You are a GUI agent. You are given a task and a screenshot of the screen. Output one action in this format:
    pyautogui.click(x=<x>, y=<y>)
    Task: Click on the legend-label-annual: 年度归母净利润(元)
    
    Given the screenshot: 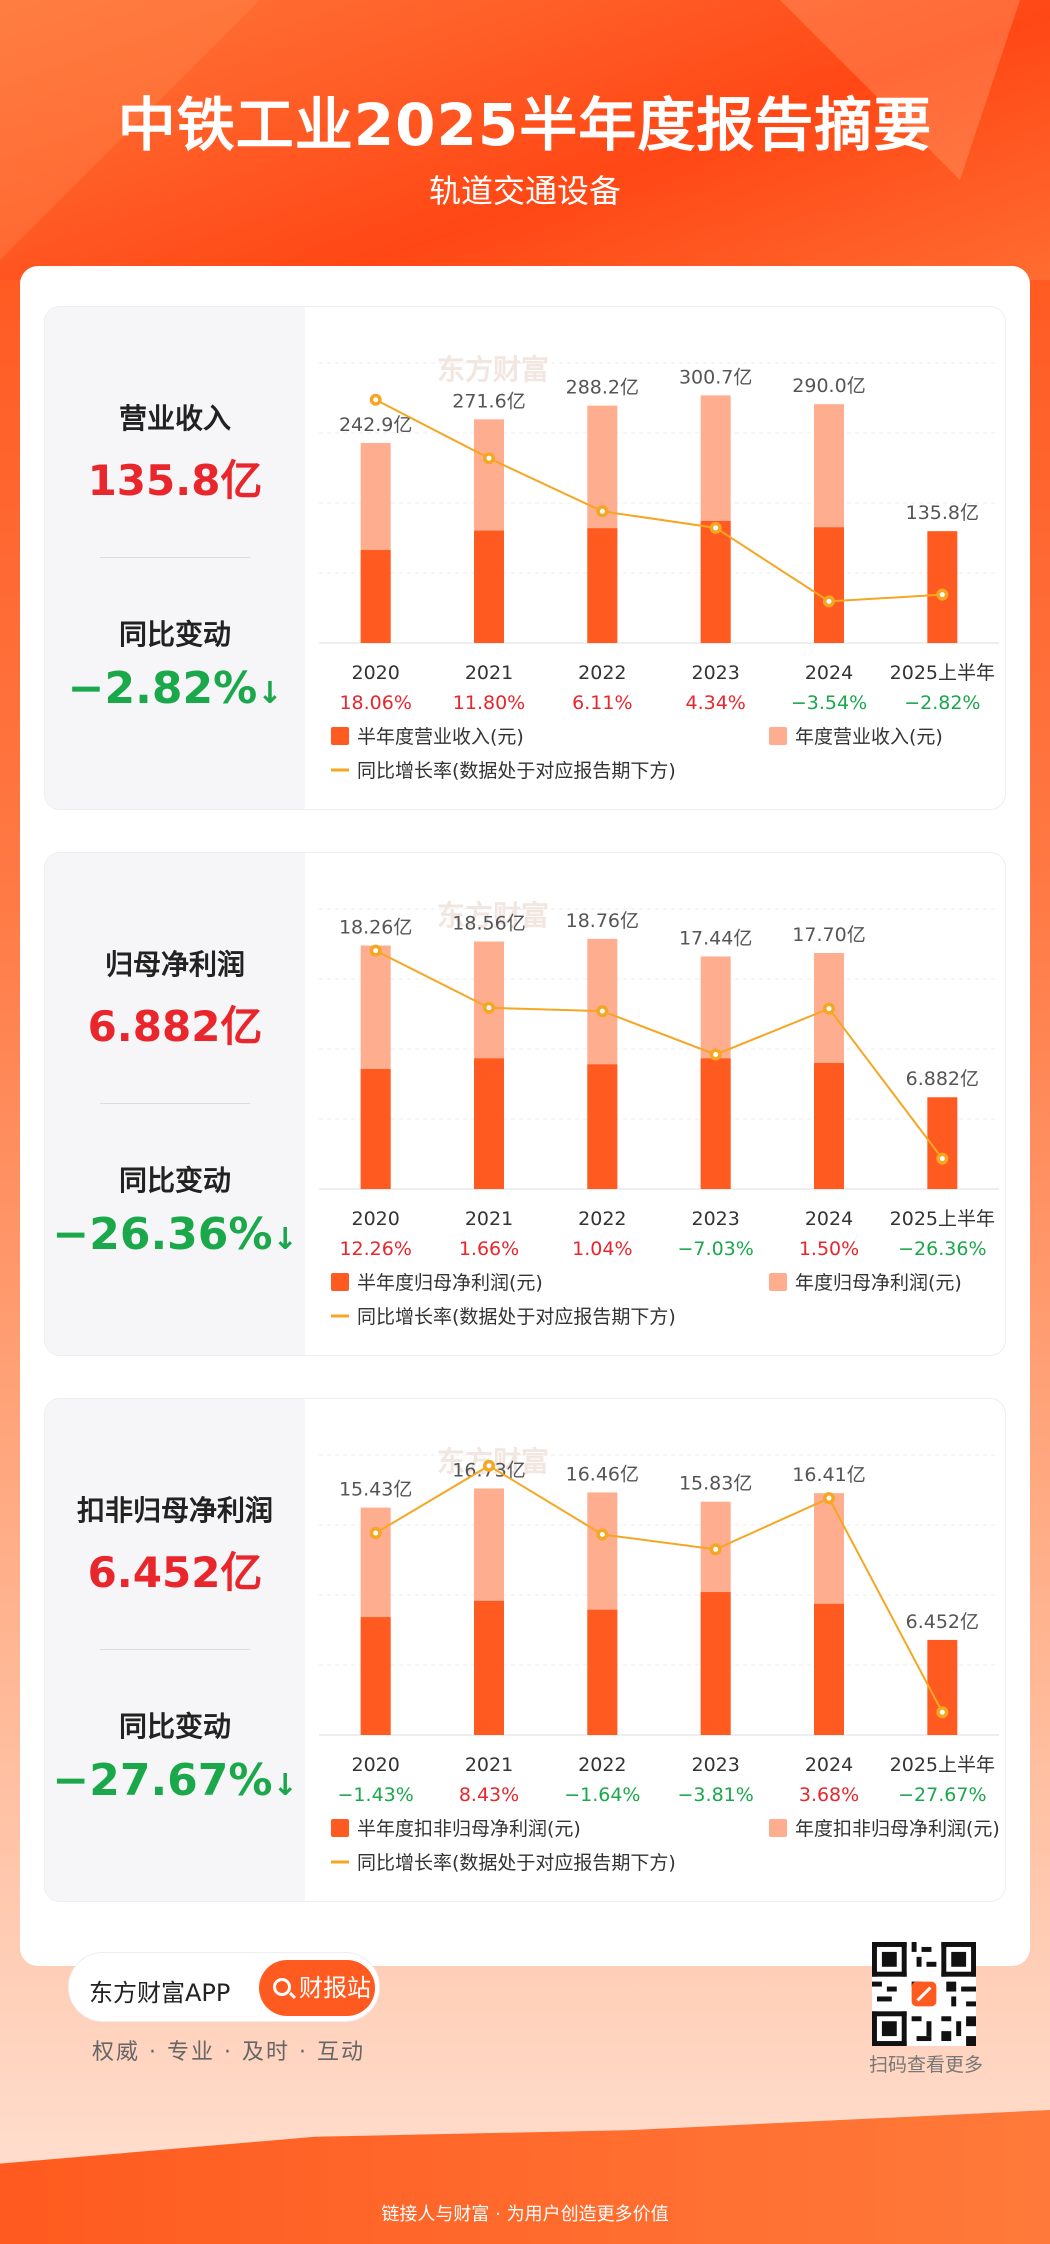 What is the action you would take?
    pyautogui.click(x=878, y=1283)
    